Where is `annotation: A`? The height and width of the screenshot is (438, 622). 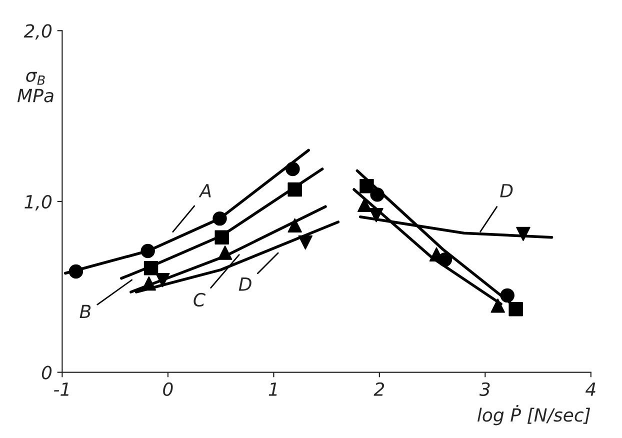 annotation: A is located at coordinates (204, 191).